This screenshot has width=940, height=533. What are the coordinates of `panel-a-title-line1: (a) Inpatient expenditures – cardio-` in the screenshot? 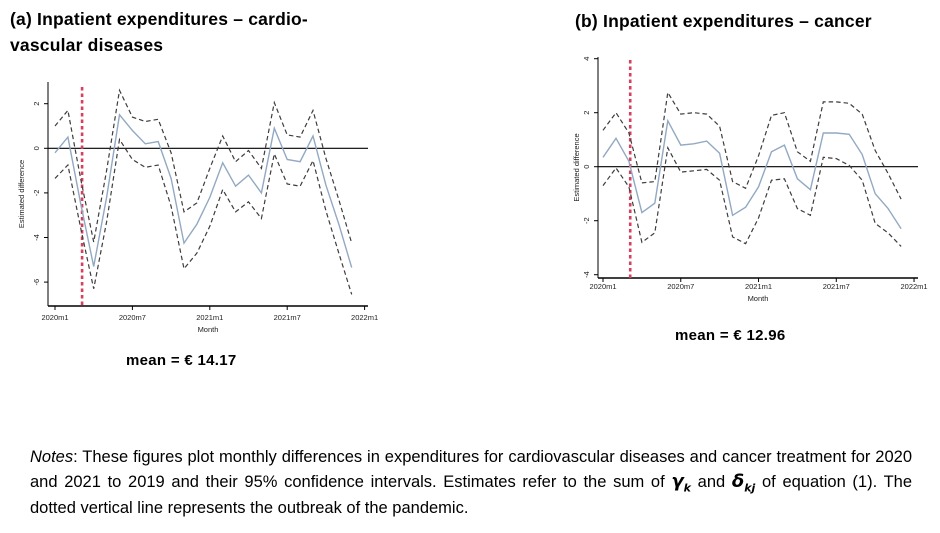 It's located at (159, 19).